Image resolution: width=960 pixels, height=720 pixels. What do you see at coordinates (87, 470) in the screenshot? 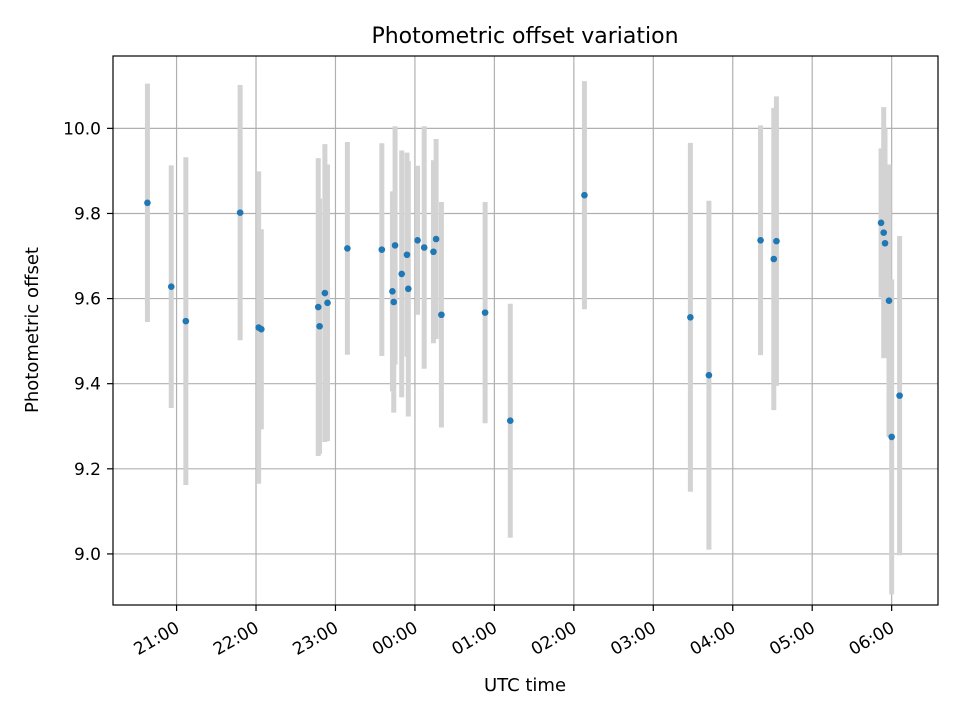
I see `y-tick-label: 9.2` at bounding box center [87, 470].